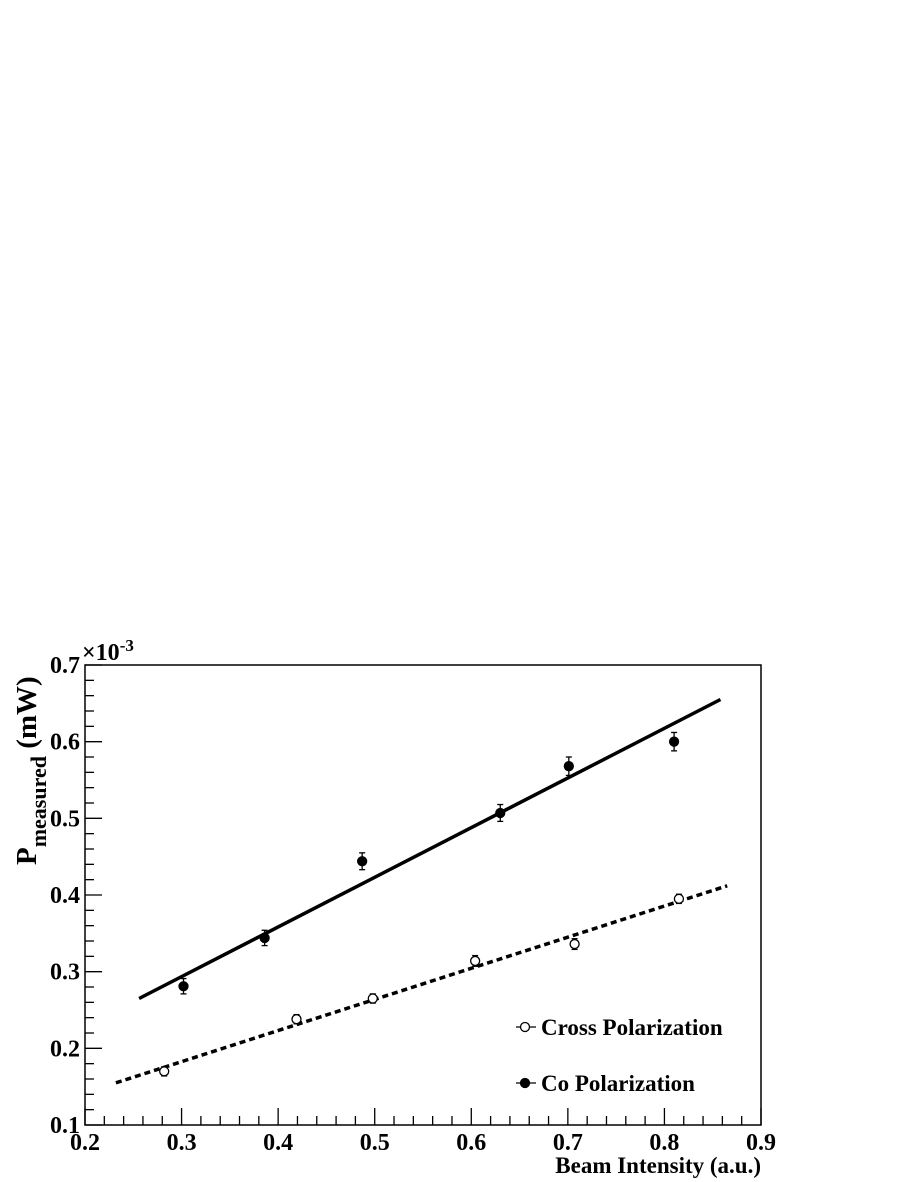 The width and height of the screenshot is (913, 1182). What do you see at coordinates (664, 1143) in the screenshot?
I see `x-tick-label: 0.8` at bounding box center [664, 1143].